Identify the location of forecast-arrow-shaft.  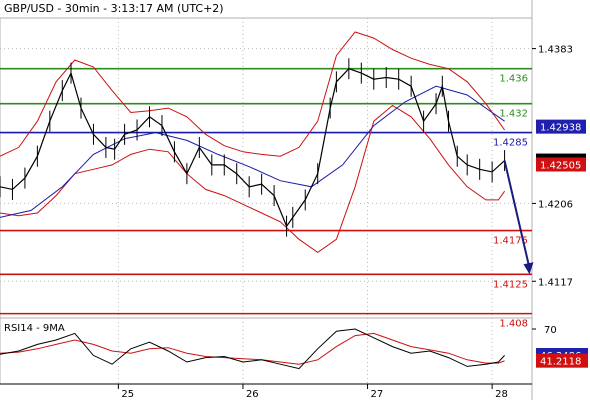
(517, 214).